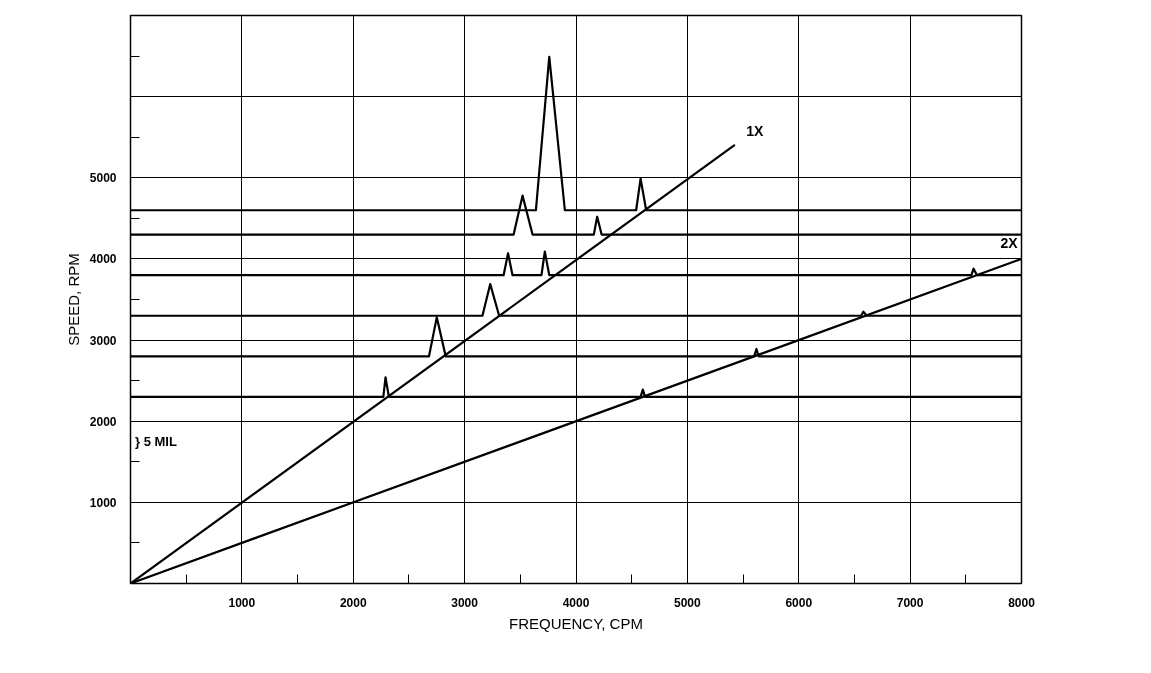 This screenshot has height=673, width=1151. What do you see at coordinates (155, 441) in the screenshot?
I see `annotation: } 5 MIL` at bounding box center [155, 441].